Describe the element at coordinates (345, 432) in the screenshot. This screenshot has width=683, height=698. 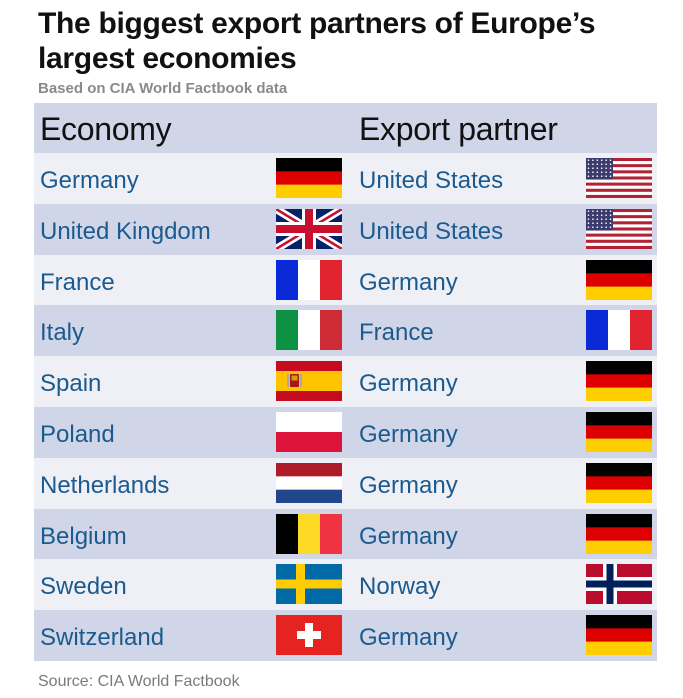
I see `table-row: Poland Germany` at that location.